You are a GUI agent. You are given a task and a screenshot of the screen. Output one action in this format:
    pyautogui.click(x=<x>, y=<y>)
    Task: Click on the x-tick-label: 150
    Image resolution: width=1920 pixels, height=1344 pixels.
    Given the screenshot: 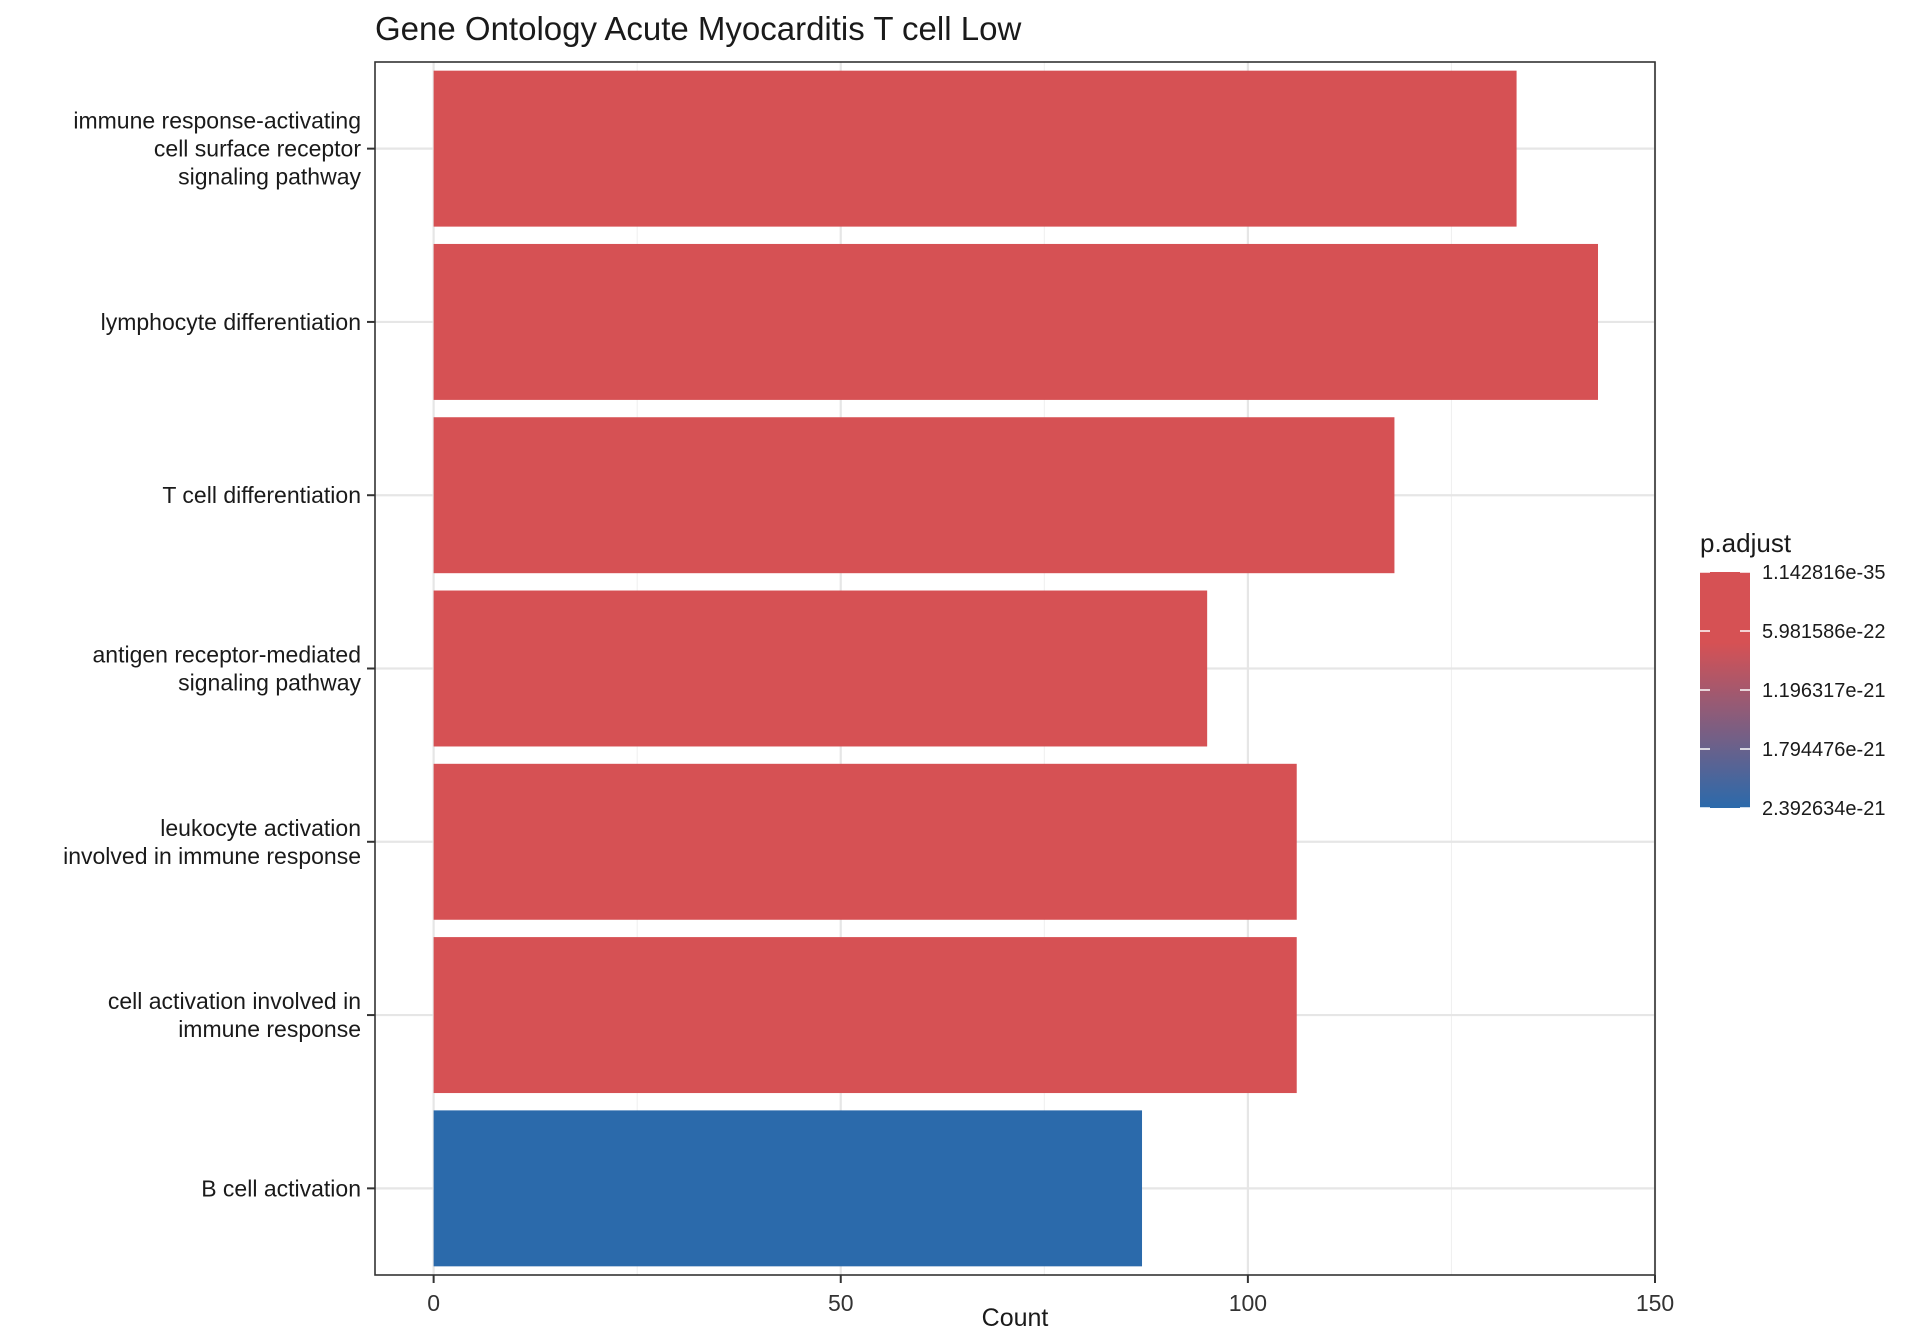 What is the action you would take?
    pyautogui.click(x=1655, y=1303)
    